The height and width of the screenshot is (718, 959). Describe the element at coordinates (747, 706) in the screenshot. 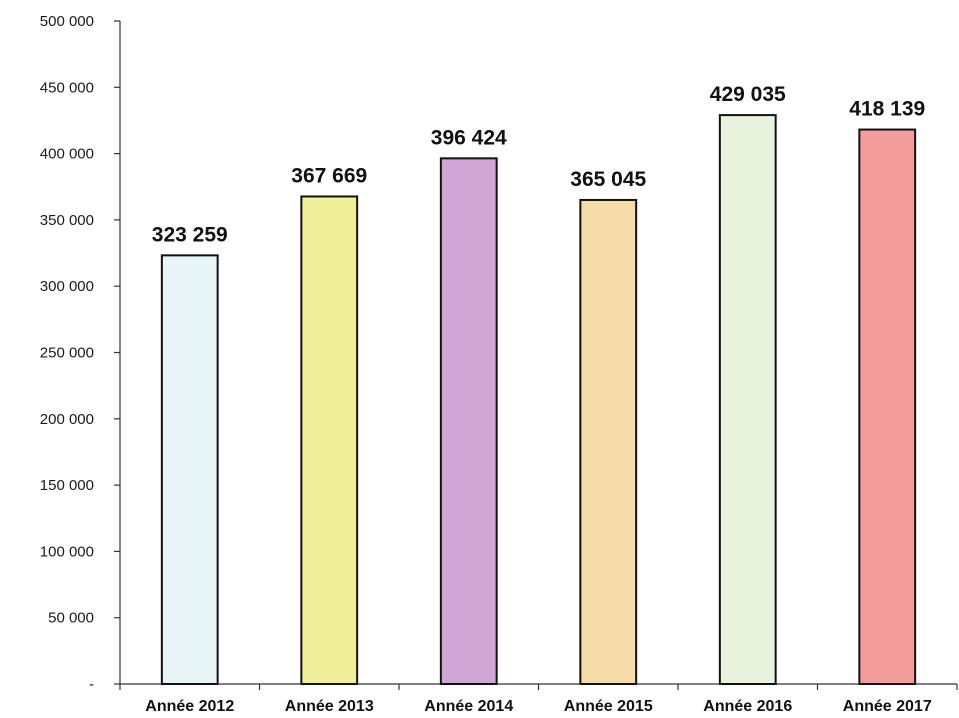

I see `x-tick-label: Année 2016` at that location.